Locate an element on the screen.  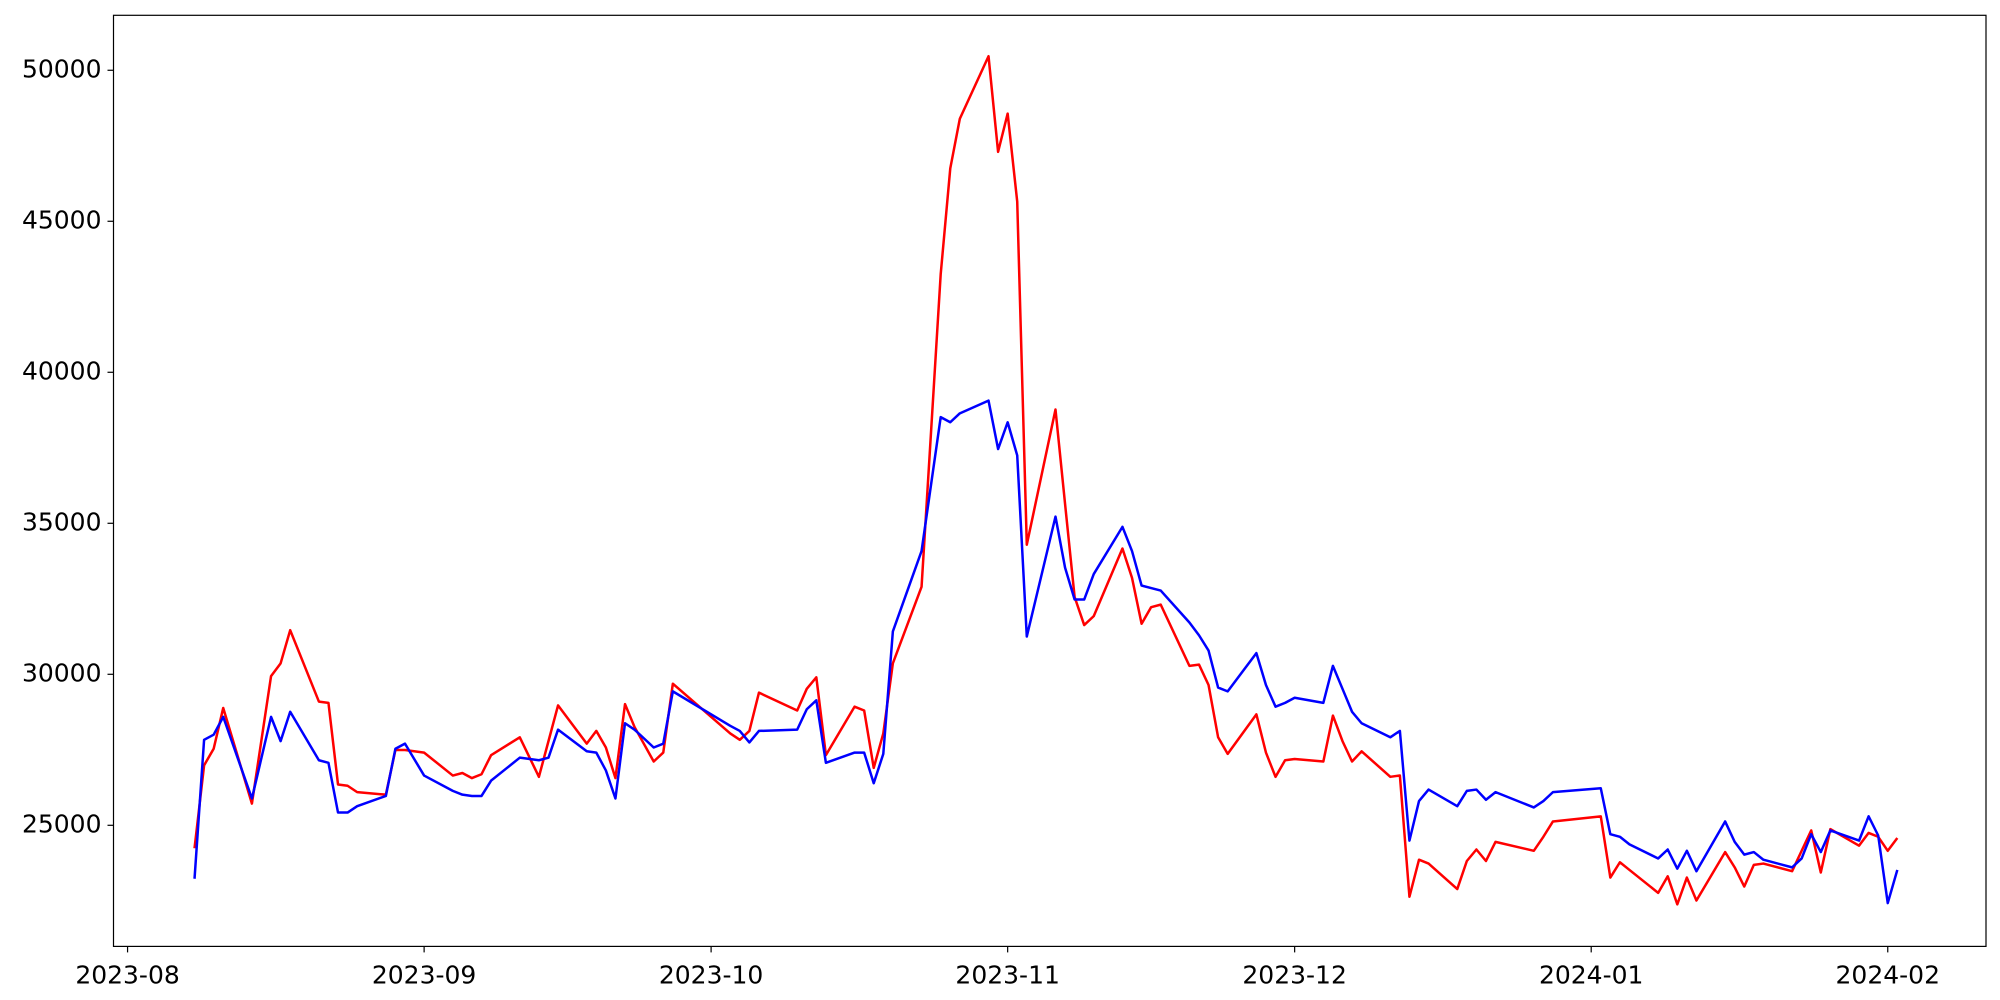
y-tick-label: 30000 is located at coordinates (62, 672).